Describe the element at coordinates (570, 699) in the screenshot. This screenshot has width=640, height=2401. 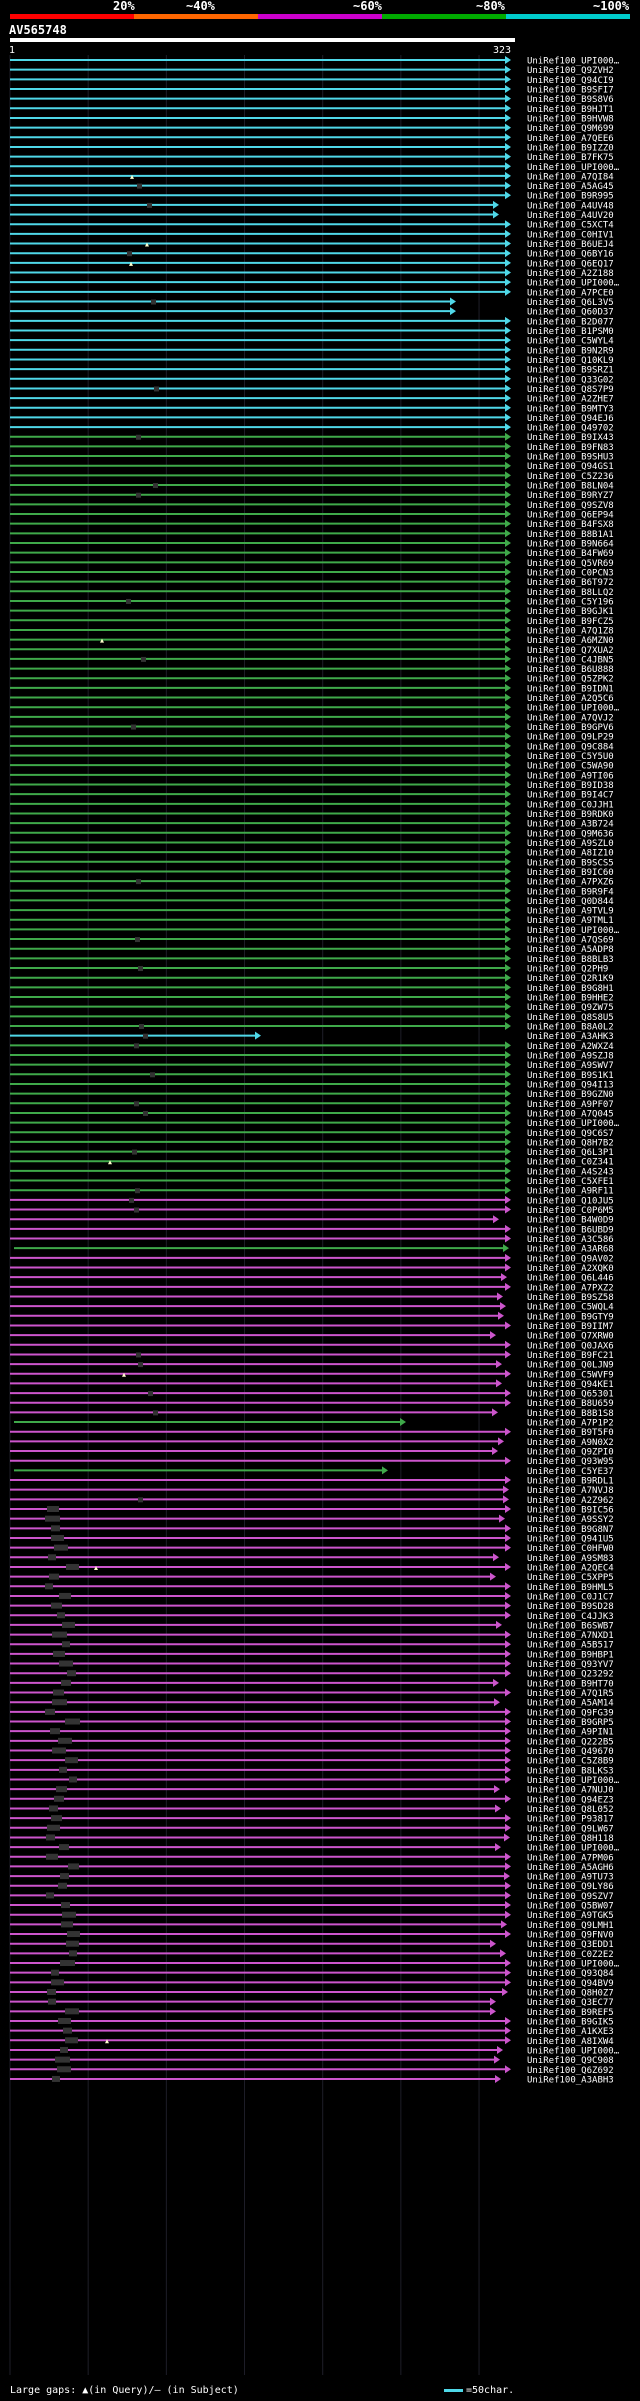
I see `hit-label: UniRef100_A2Q5C6` at that location.